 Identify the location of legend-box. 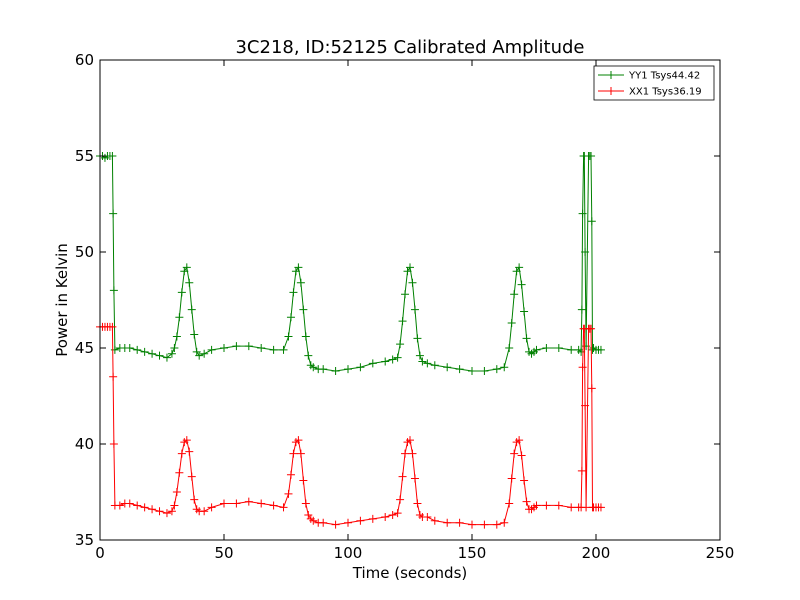
(654, 83).